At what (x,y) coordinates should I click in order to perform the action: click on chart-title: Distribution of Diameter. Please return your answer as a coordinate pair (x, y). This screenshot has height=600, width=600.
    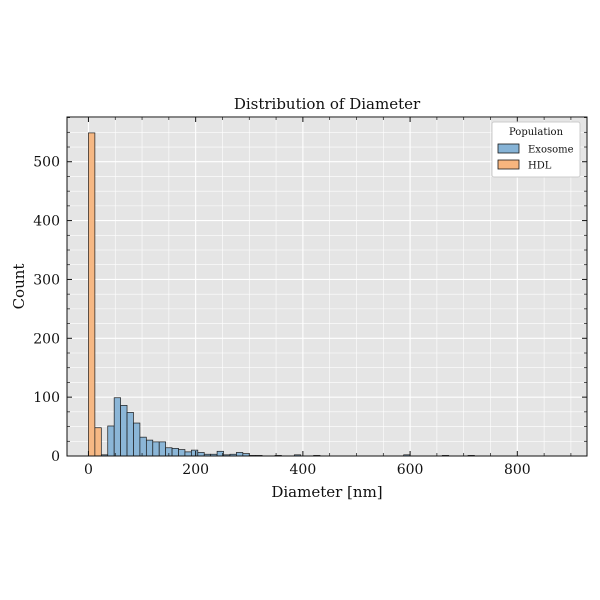
    Looking at the image, I should click on (327, 104).